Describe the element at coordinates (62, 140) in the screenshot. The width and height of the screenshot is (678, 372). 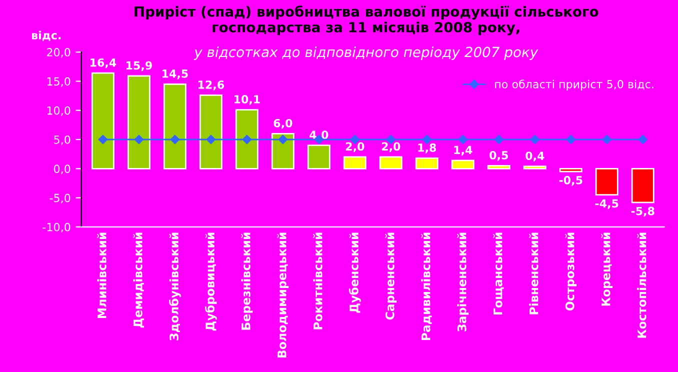
I see `y-tick-label: 5,0` at that location.